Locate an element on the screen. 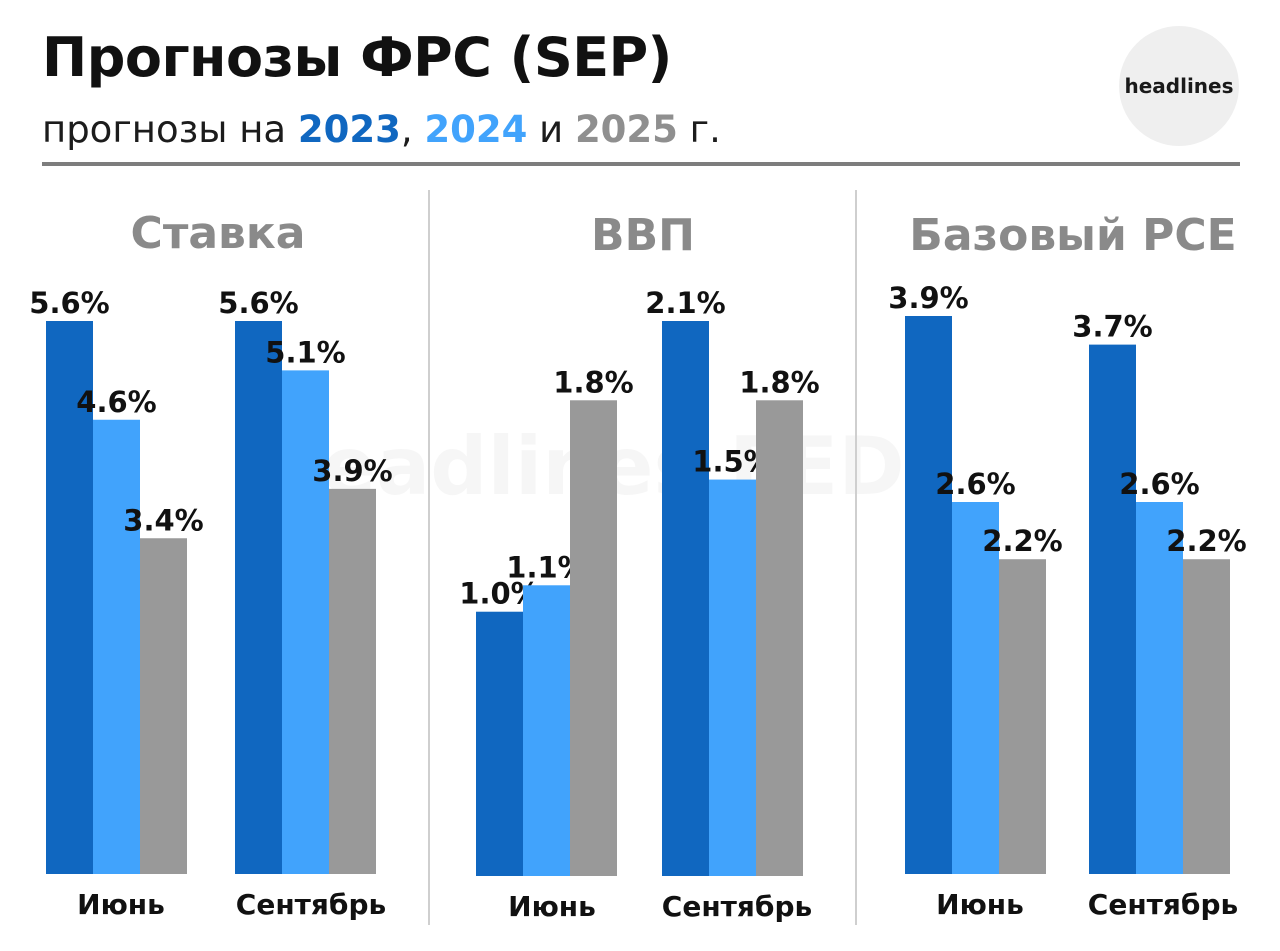 Image resolution: width=1280 pixels, height=951 pixels. year-2024-label: 2024 is located at coordinates (476, 129).